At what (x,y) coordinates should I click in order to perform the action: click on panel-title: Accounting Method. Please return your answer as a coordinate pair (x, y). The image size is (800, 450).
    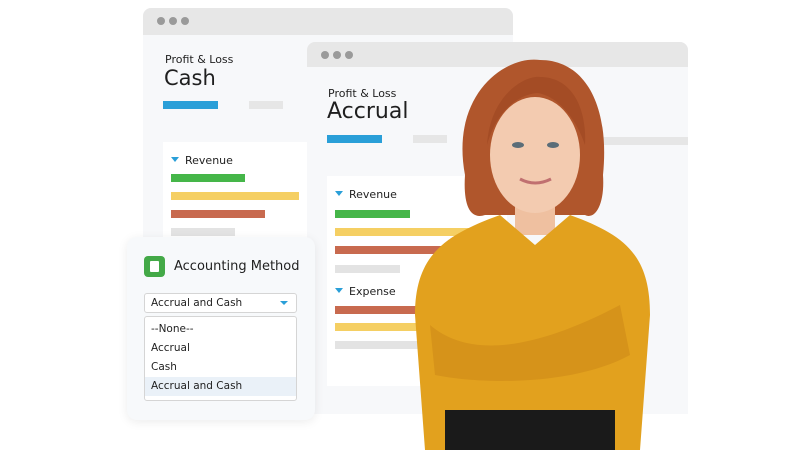
    Looking at the image, I should click on (237, 266).